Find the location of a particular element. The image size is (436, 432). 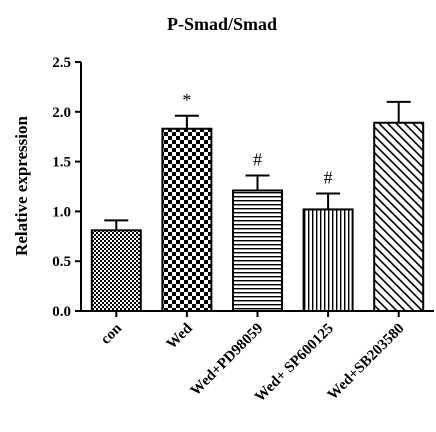

y-tick-label: 2.0 is located at coordinates (61, 113).